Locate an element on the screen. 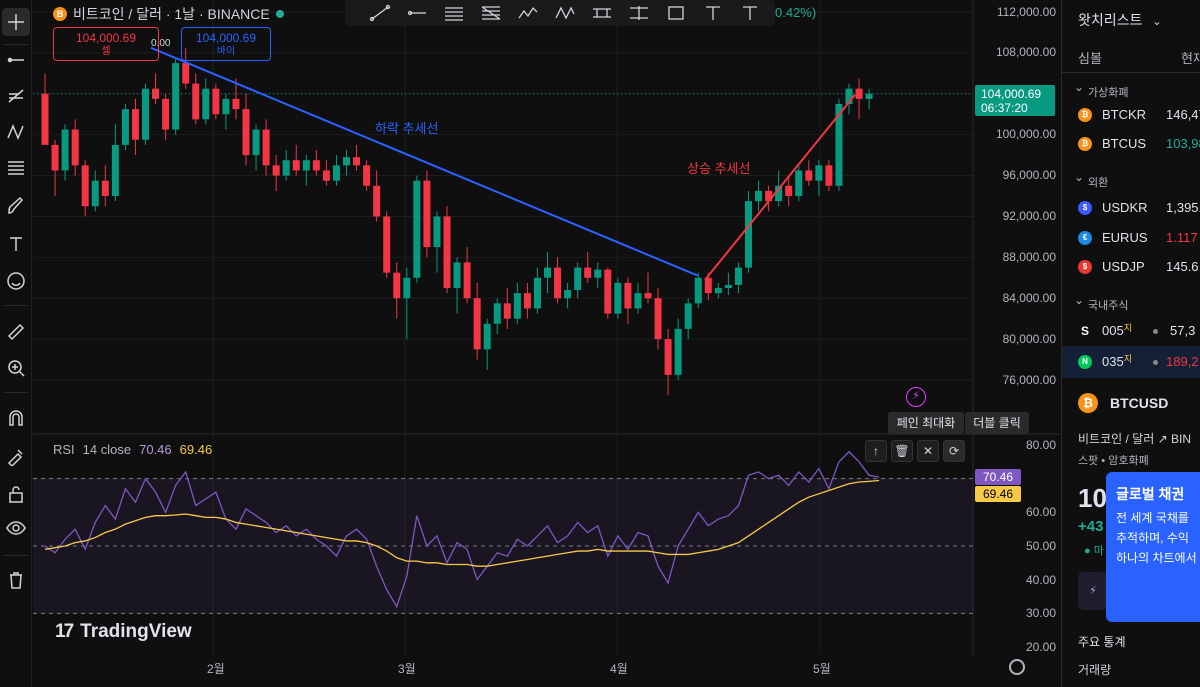 This screenshot has height=687, width=1200. bitcoin-icon: B is located at coordinates (60, 14).